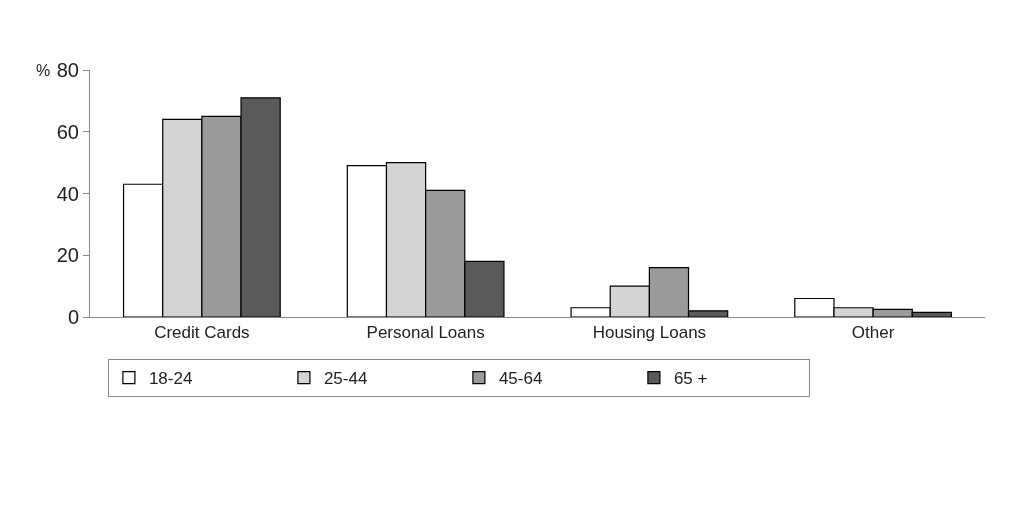 This screenshot has width=1015, height=517. I want to click on x-tick-label: Housing Loans, so click(649, 333).